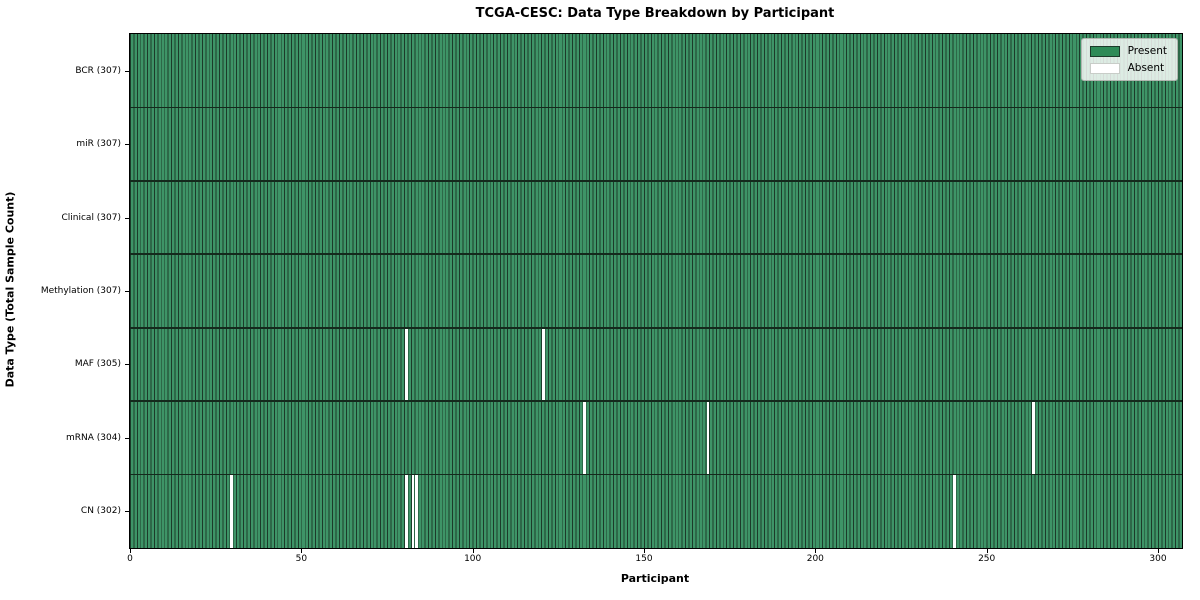  What do you see at coordinates (987, 559) in the screenshot?
I see `x-tick-label: 250` at bounding box center [987, 559].